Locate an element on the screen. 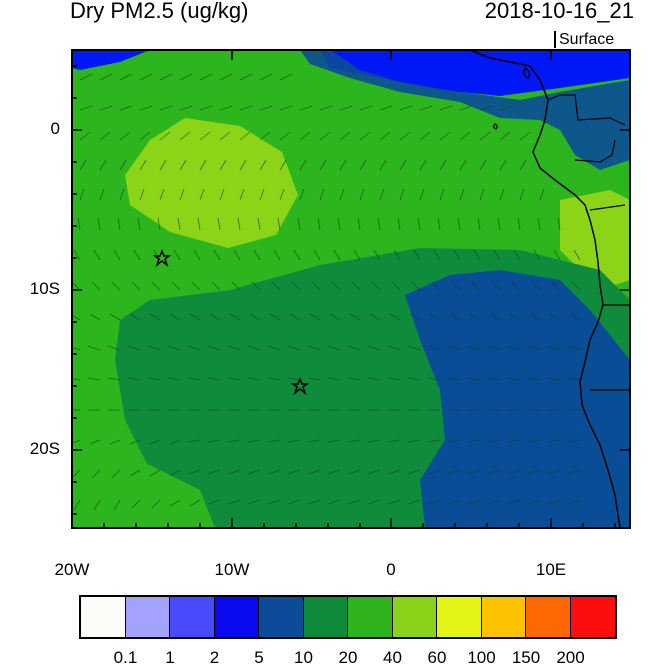 Image resolution: width=650 pixels, height=668 pixels. map-datetime: 2018-10-16_21 is located at coordinates (559, 11).